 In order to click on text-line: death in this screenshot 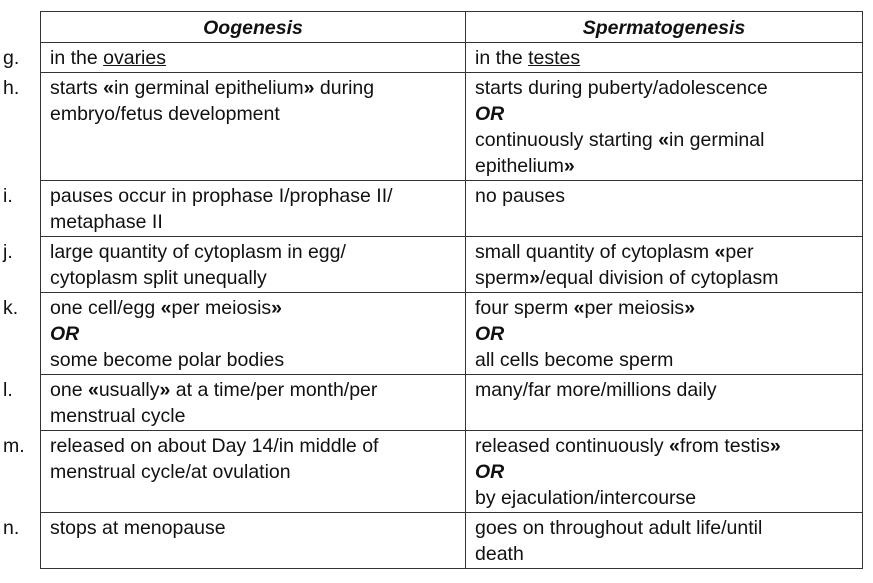, I will do `click(664, 554)`.